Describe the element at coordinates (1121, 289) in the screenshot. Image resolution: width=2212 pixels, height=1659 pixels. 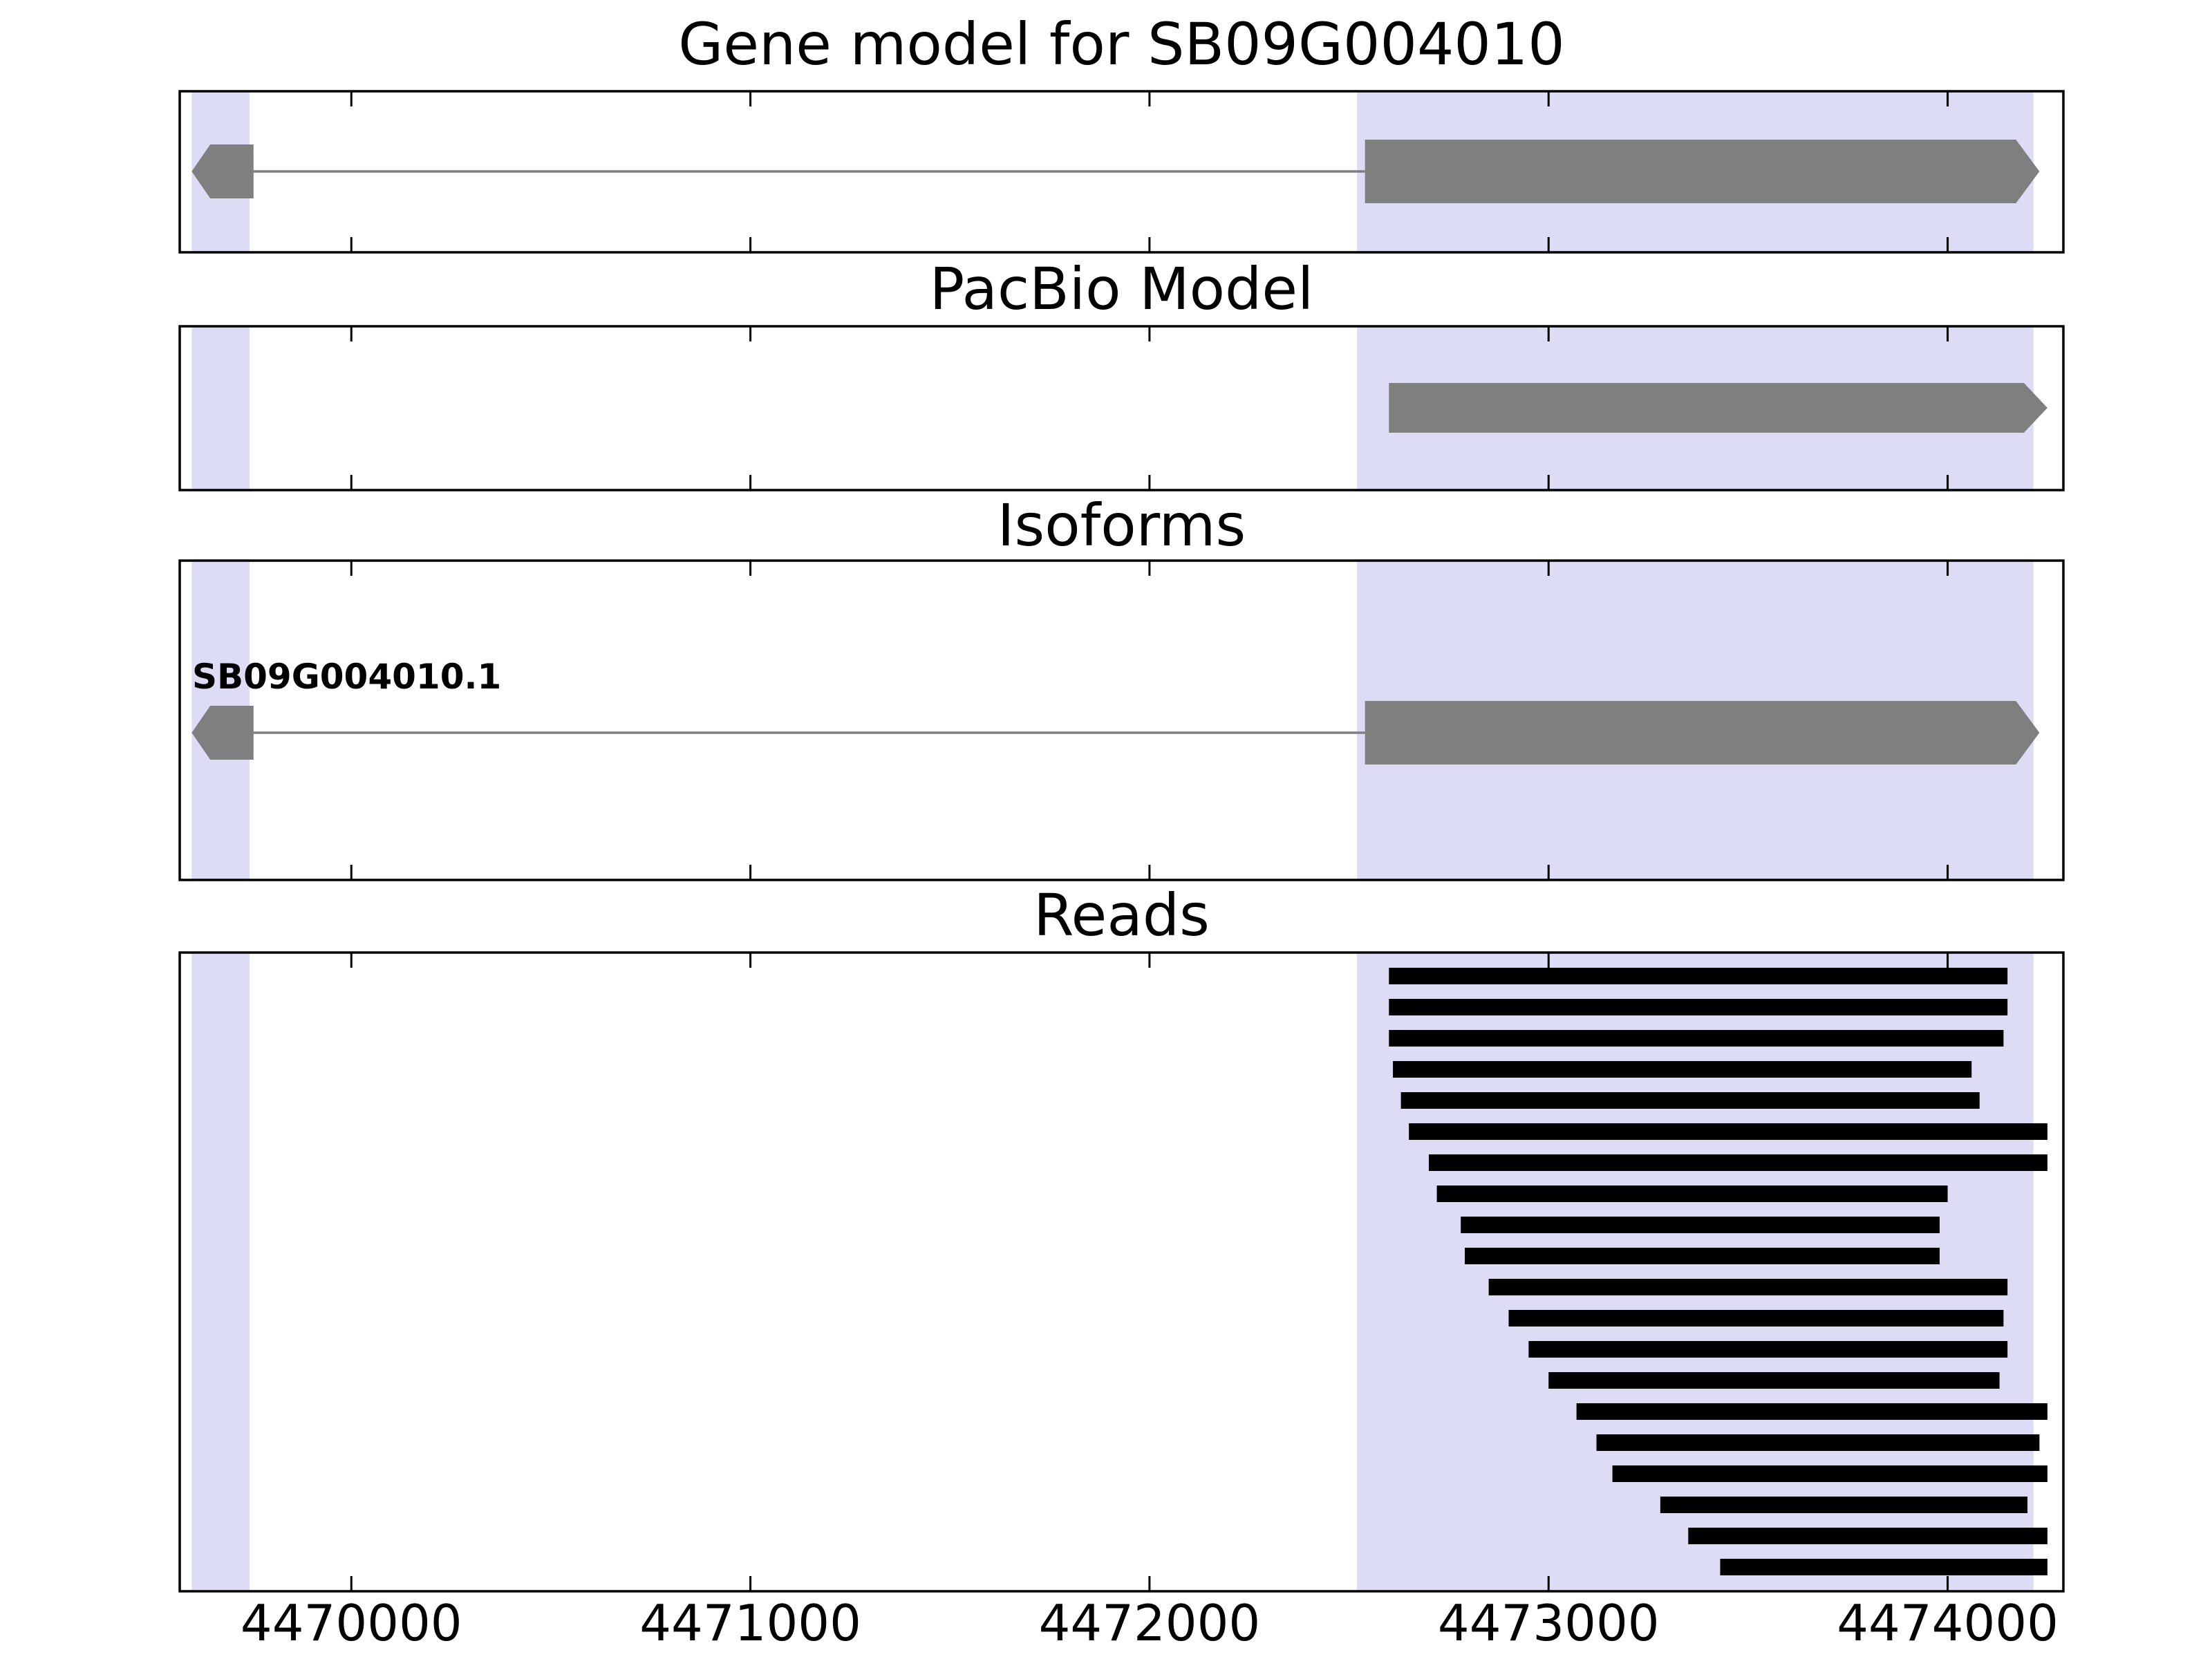
I see `panel-title-pacbio-model: PacBio Model` at that location.